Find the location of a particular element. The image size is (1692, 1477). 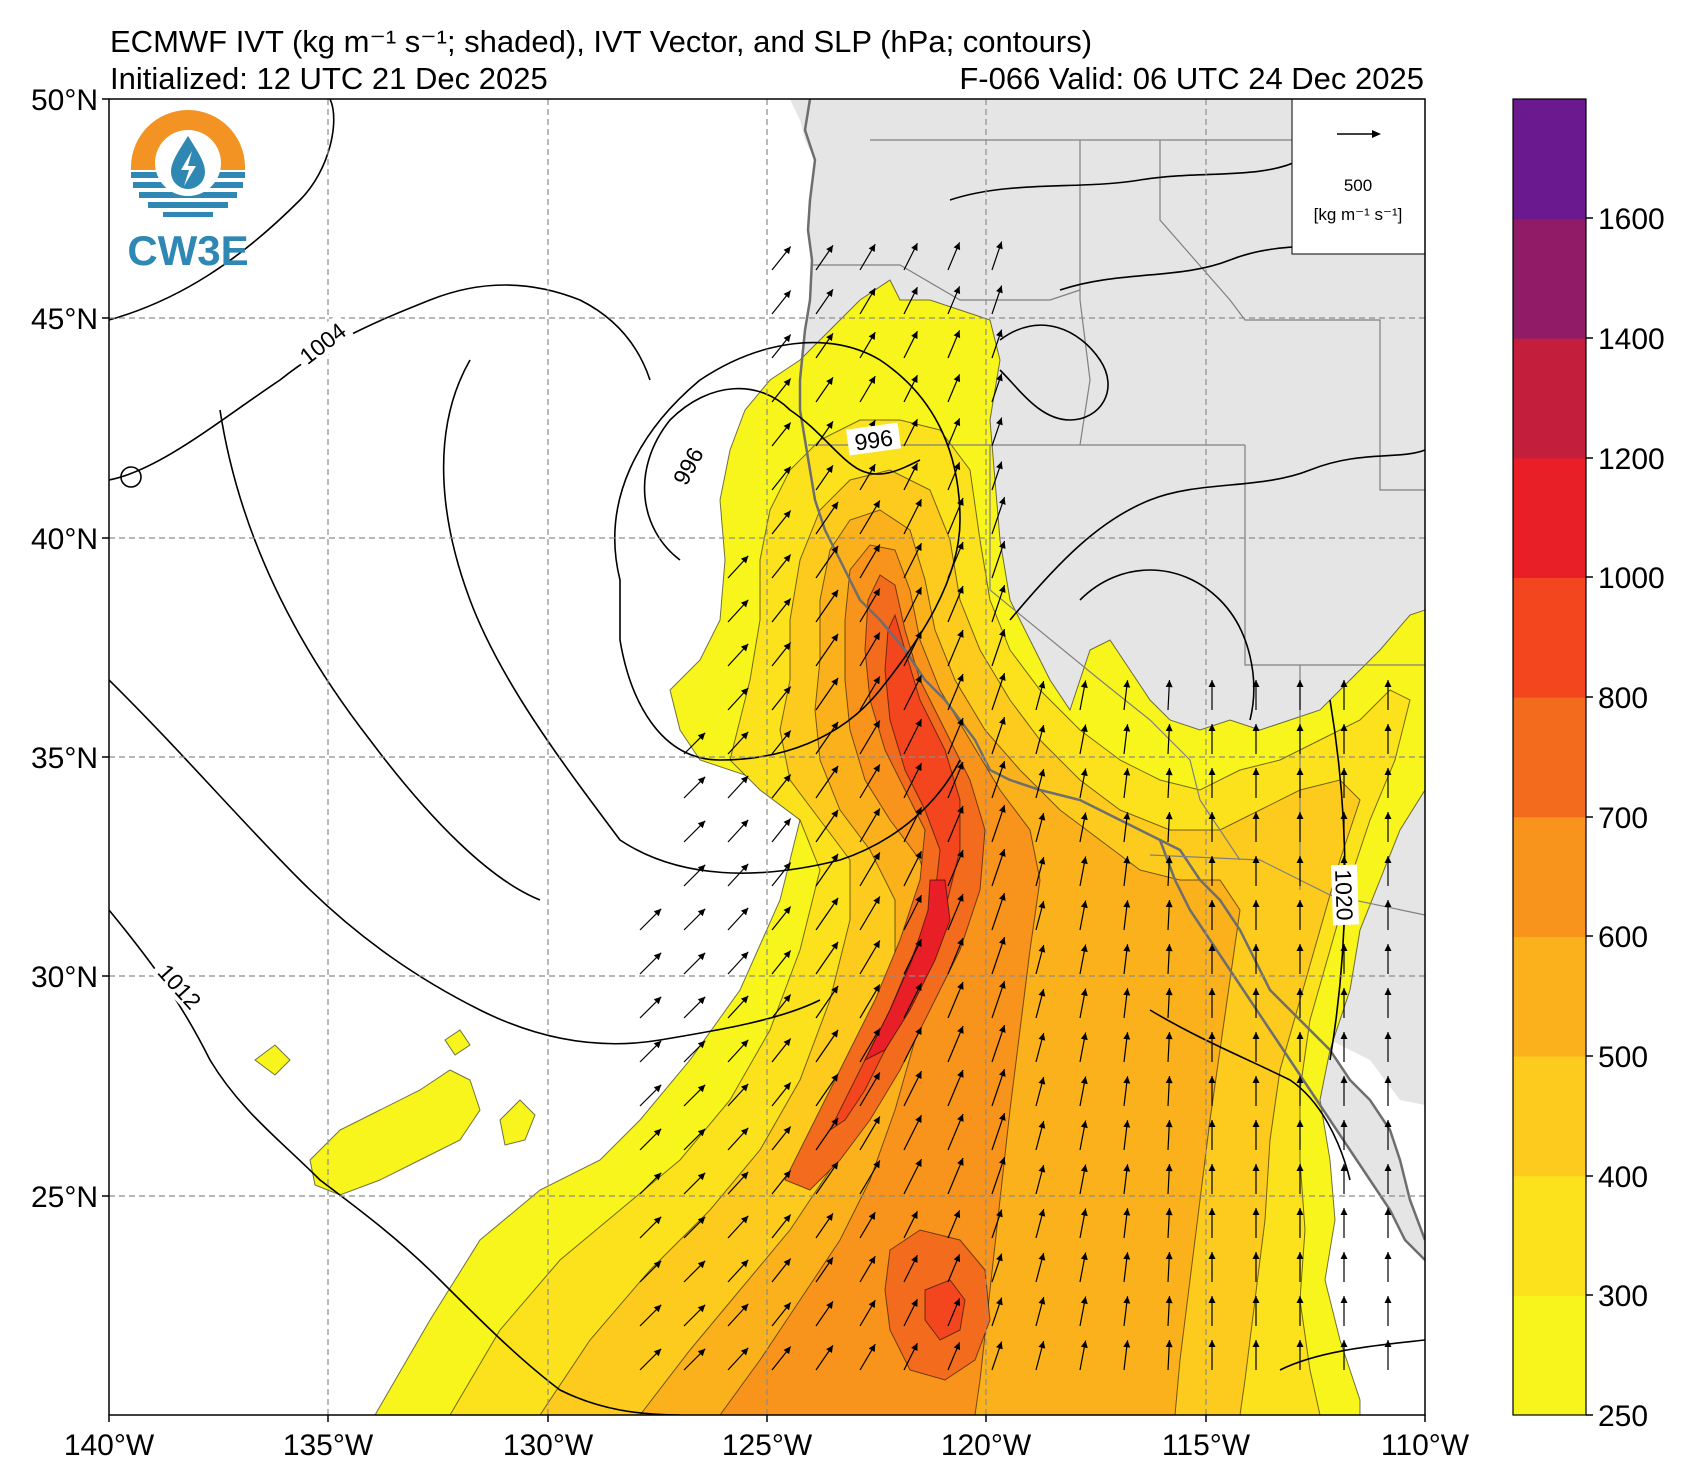

baja-west-coastline is located at coordinates (1291, 1050).